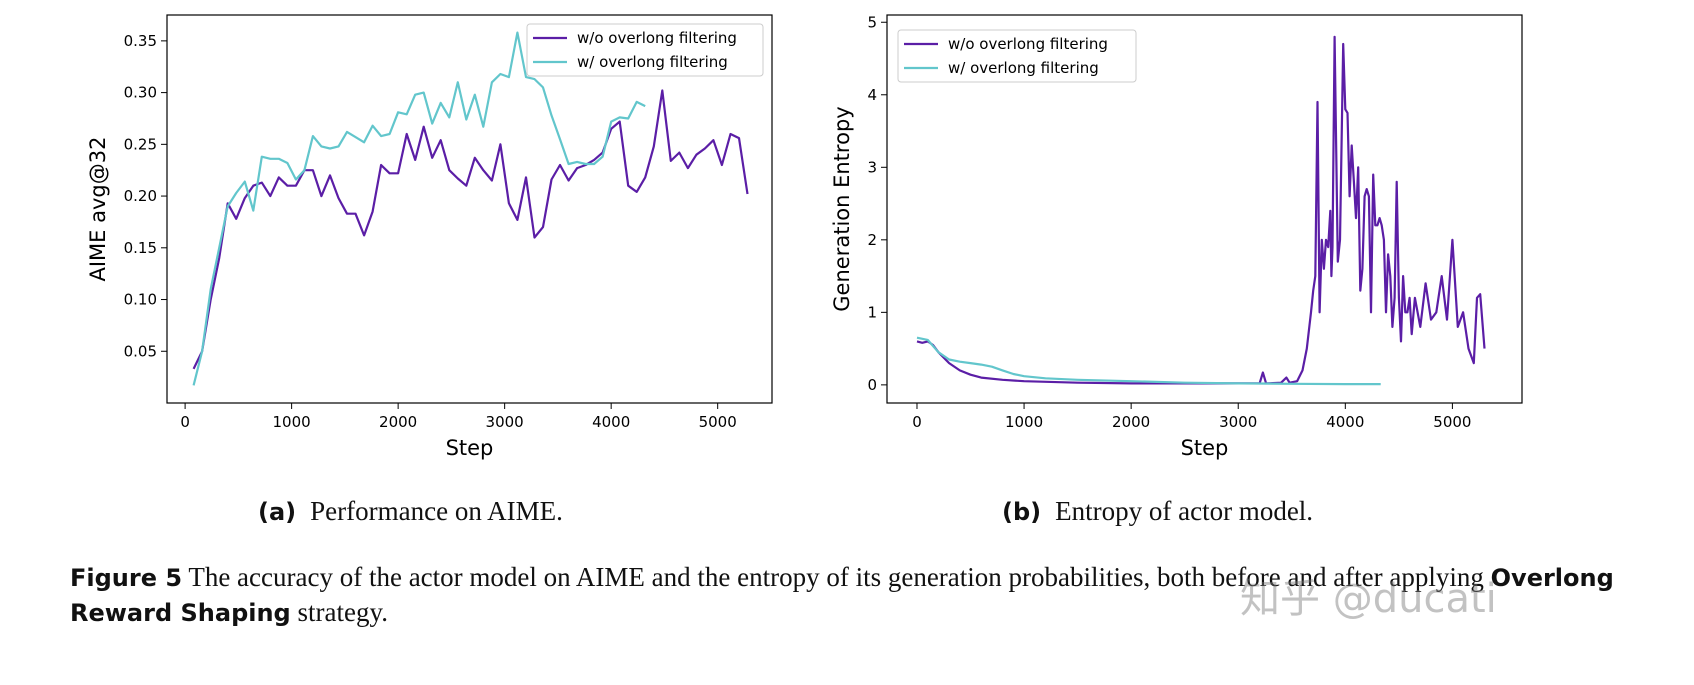 This screenshot has width=1694, height=685. I want to click on subcaption-b: (b) Entropy of actor model., so click(1157, 511).